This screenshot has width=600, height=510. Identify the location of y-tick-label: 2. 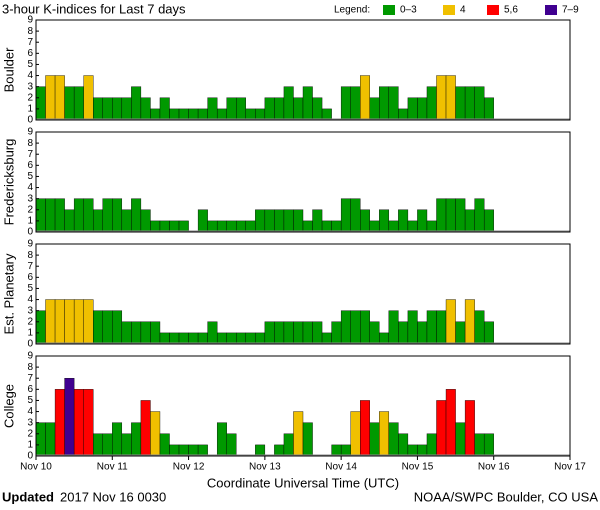
(30, 321).